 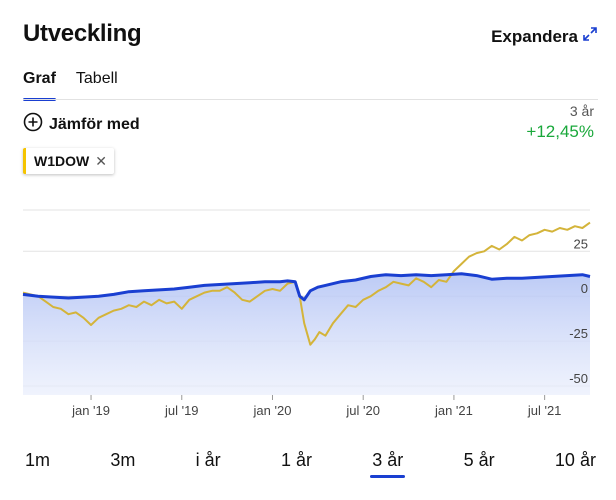 I want to click on period-label: 3 år, so click(x=581, y=111).